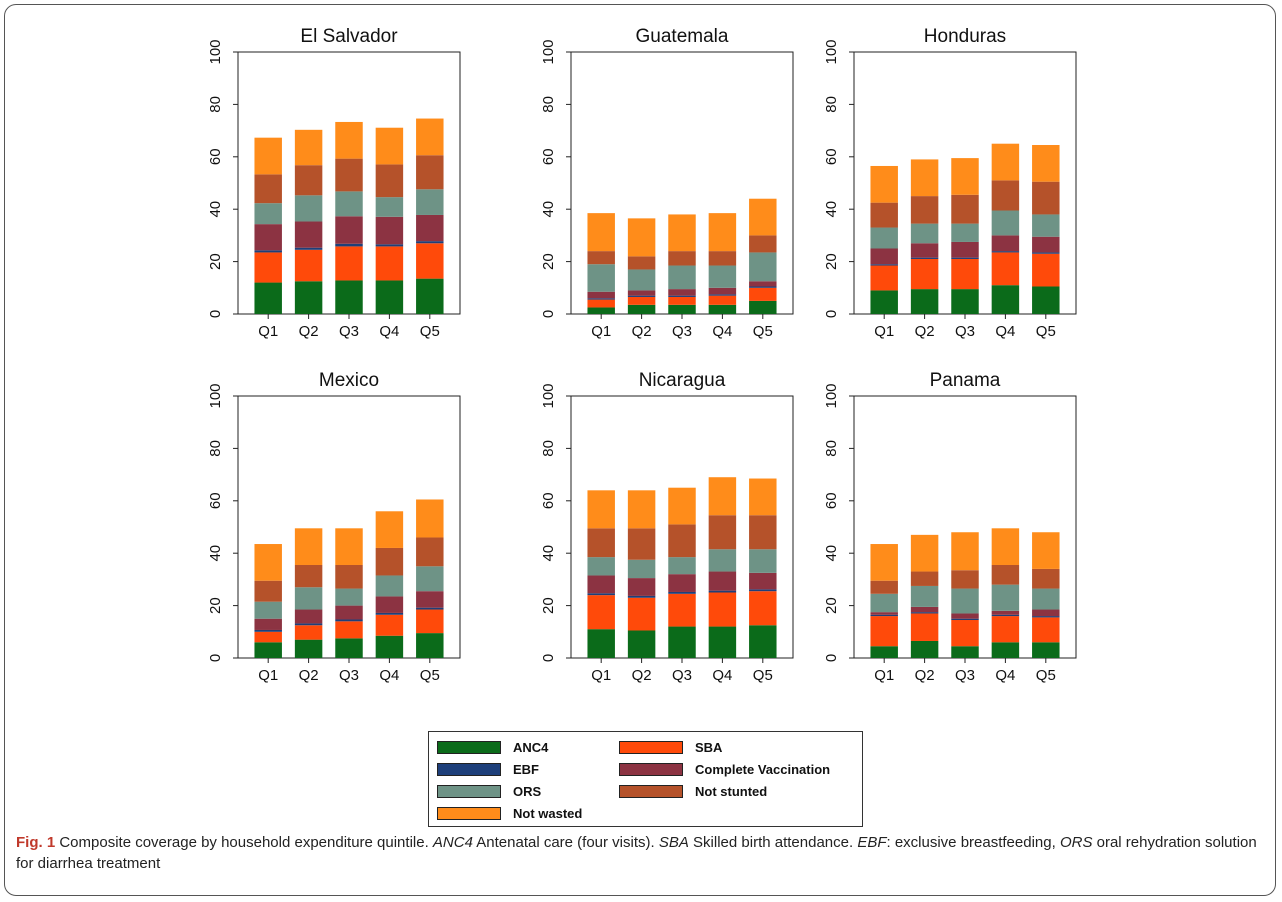 Image resolution: width=1282 pixels, height=902 pixels. I want to click on caption-abbrev: EBF, so click(872, 842).